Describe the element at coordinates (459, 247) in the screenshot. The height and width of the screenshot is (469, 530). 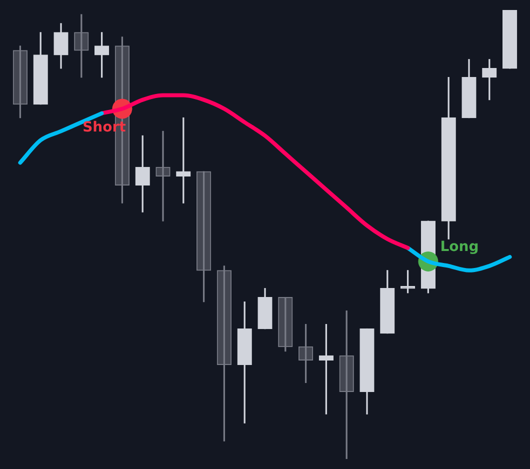
I see `series-label: Long` at that location.